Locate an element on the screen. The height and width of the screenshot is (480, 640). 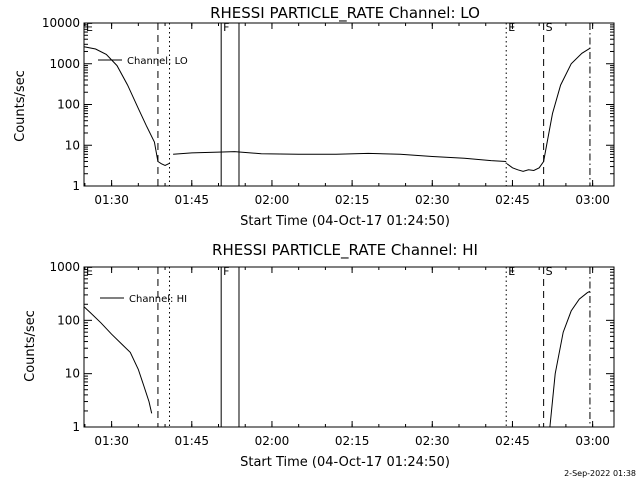
timestamp: 2-Sep-2022 01:38 is located at coordinates (600, 473).